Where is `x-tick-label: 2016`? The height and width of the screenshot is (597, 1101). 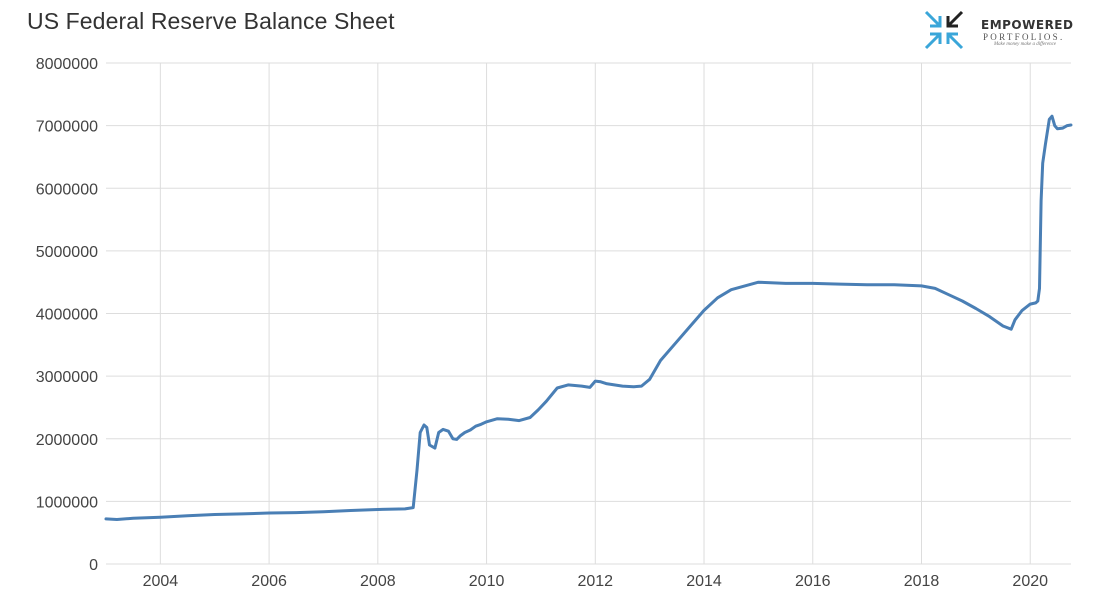 x-tick-label: 2016 is located at coordinates (813, 581).